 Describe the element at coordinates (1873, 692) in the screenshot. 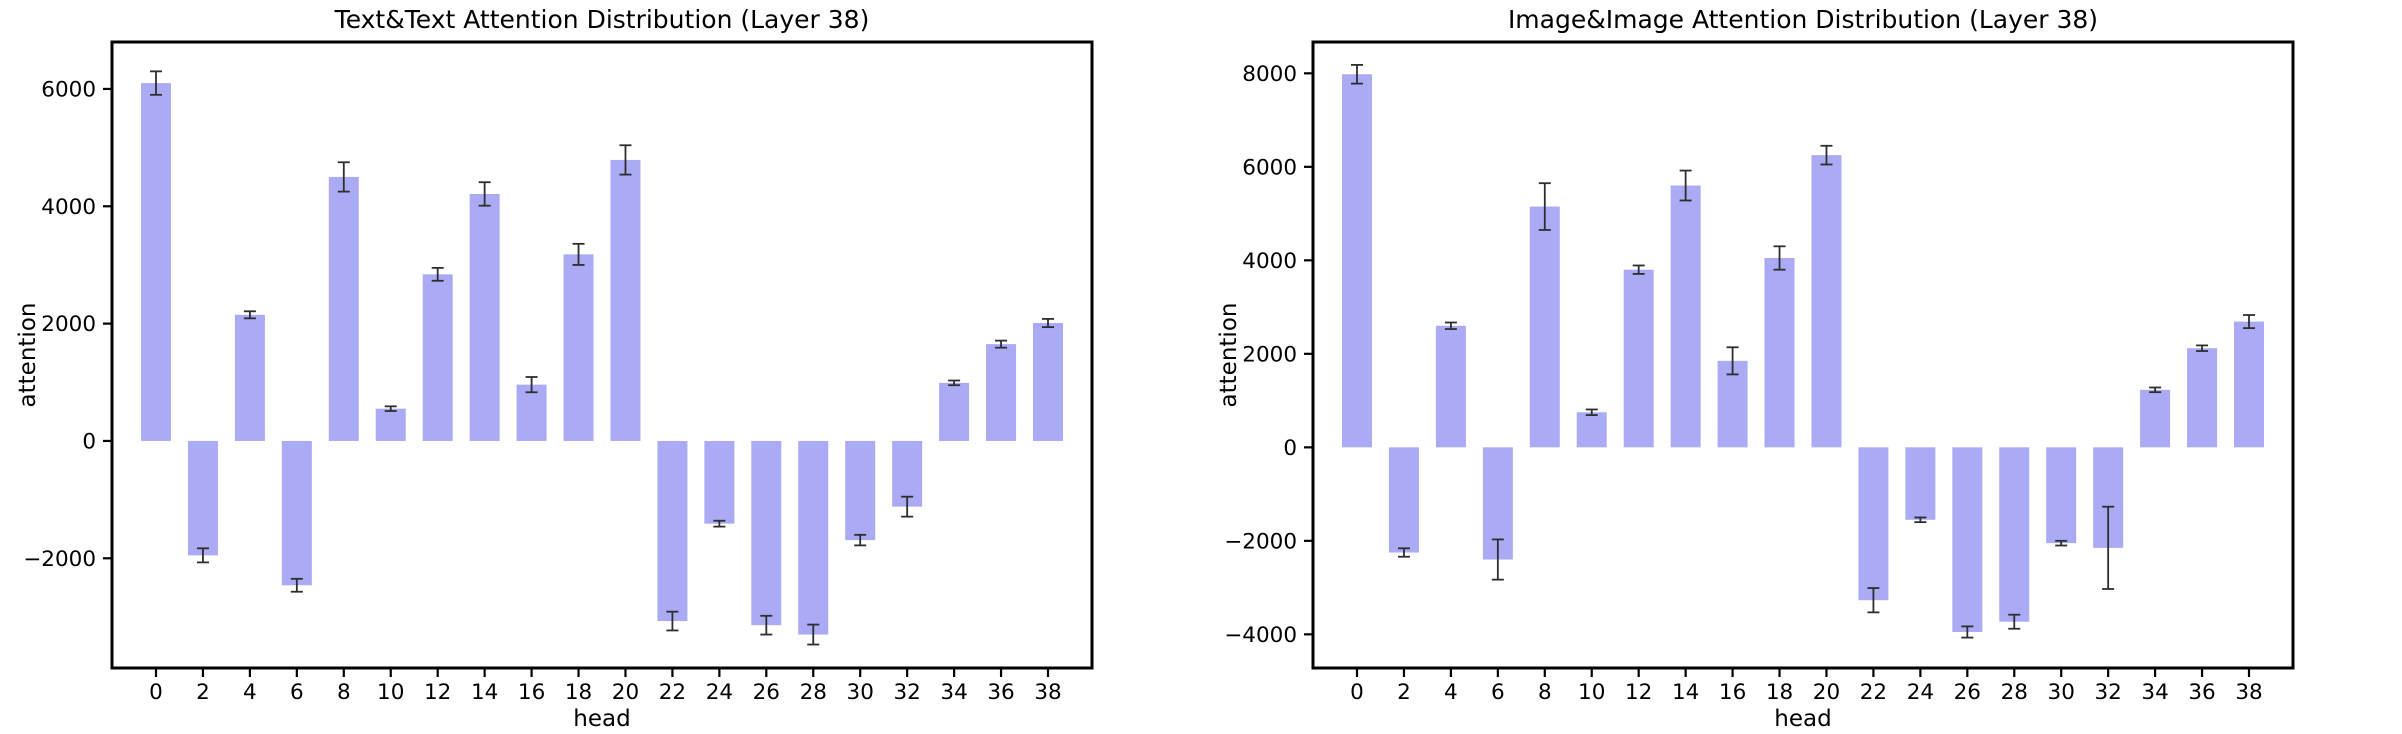

I see `x-tick-label: 22` at that location.